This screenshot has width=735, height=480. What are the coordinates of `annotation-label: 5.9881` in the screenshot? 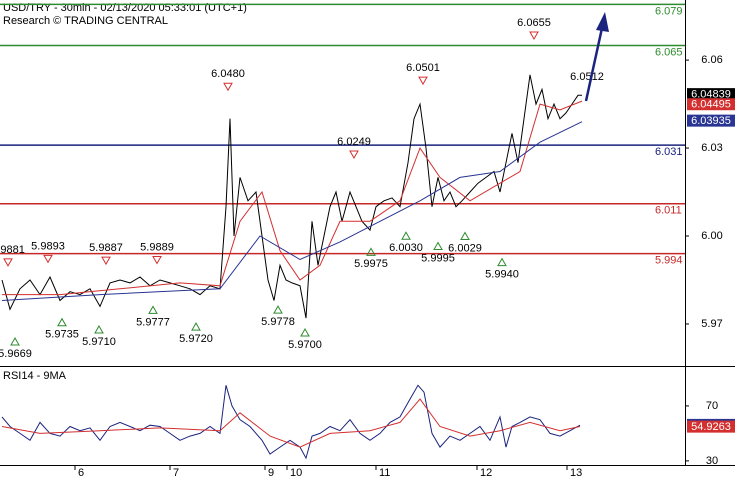 It's located at (12, 250).